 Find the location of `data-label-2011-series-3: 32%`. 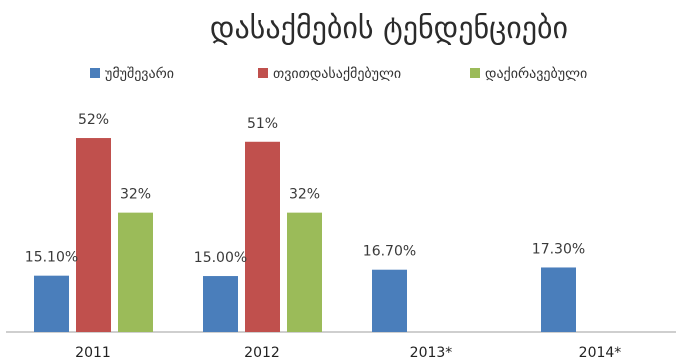

data-label-2011-series-3: 32% is located at coordinates (135, 195).